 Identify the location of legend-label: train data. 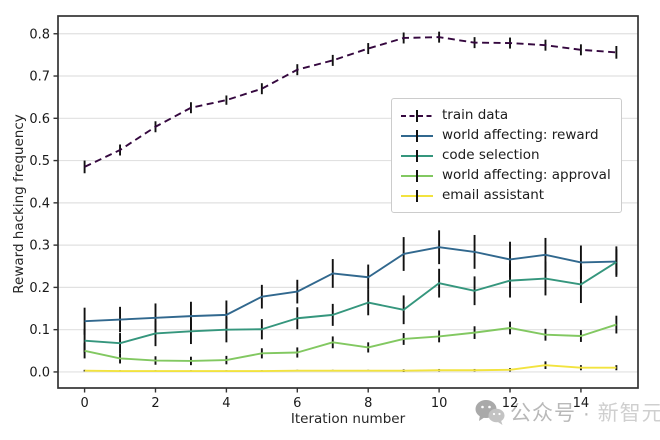
(475, 114).